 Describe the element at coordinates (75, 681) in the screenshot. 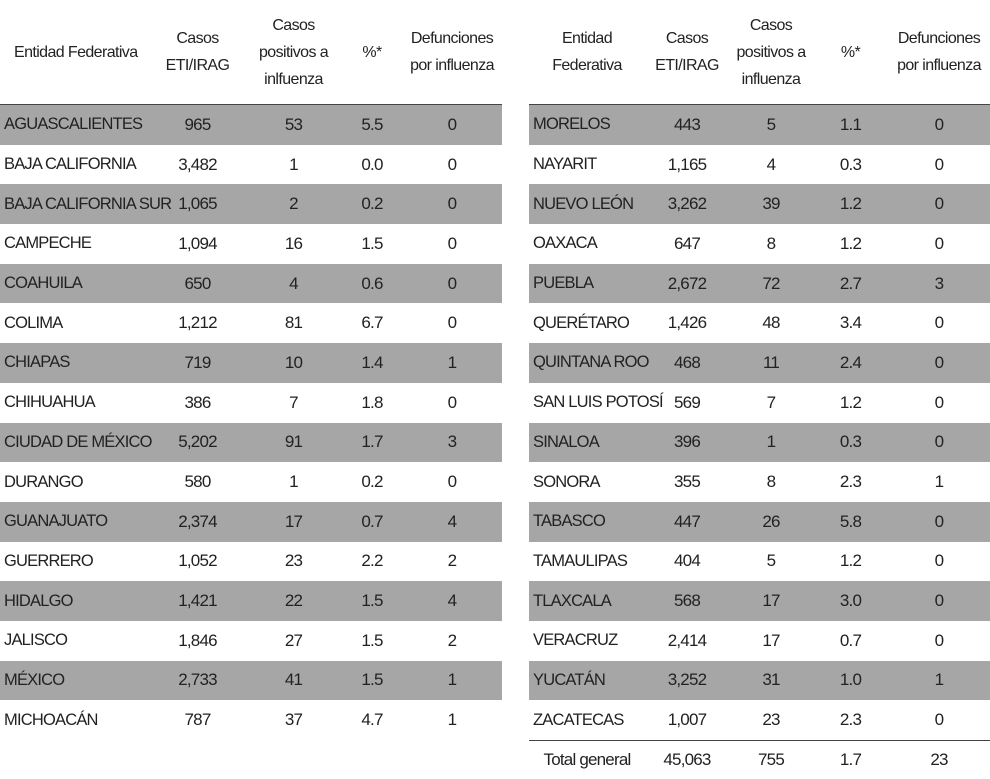

I see `cell-entidad: MÉXICO` at that location.